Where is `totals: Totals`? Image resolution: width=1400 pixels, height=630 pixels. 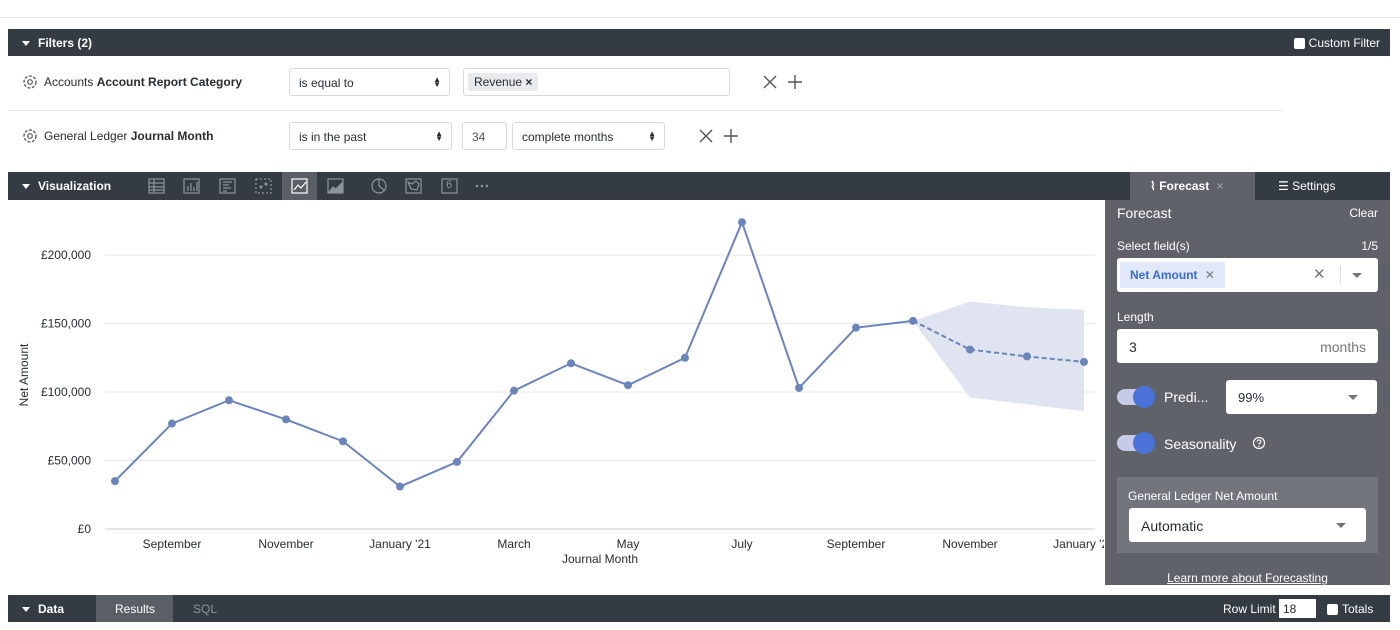 totals: Totals is located at coordinates (1350, 609).